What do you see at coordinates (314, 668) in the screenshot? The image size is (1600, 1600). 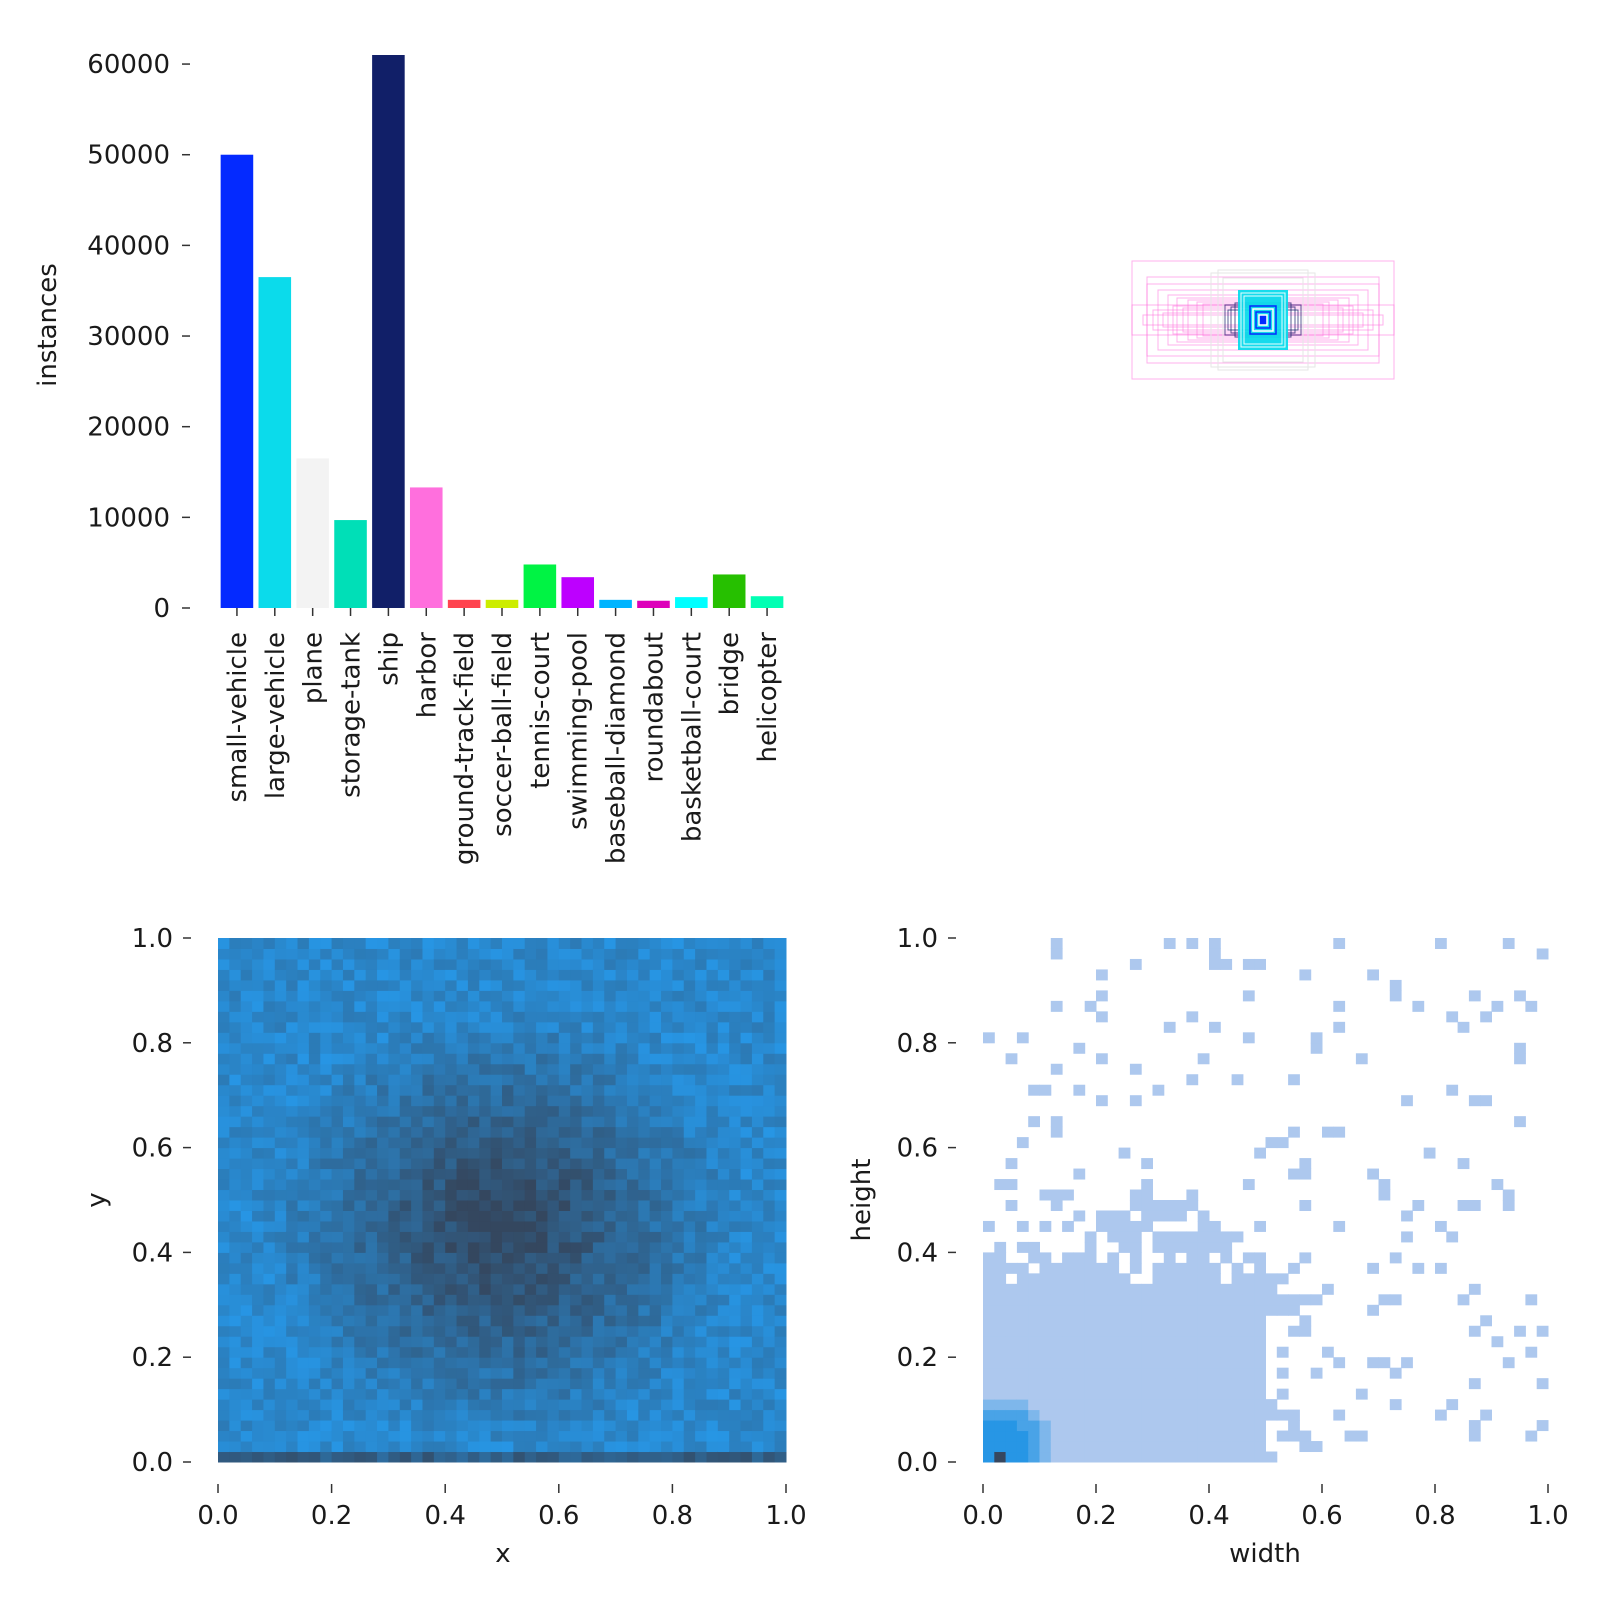 I see `x-tick-label-plane: plane` at bounding box center [314, 668].